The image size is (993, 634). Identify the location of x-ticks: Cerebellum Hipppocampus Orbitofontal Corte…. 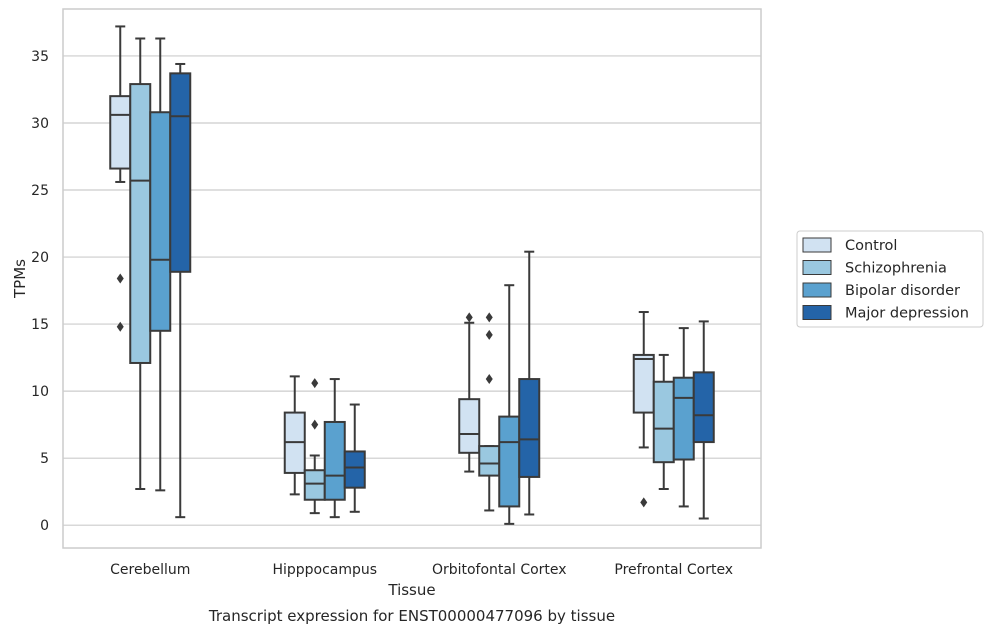
(421, 570).